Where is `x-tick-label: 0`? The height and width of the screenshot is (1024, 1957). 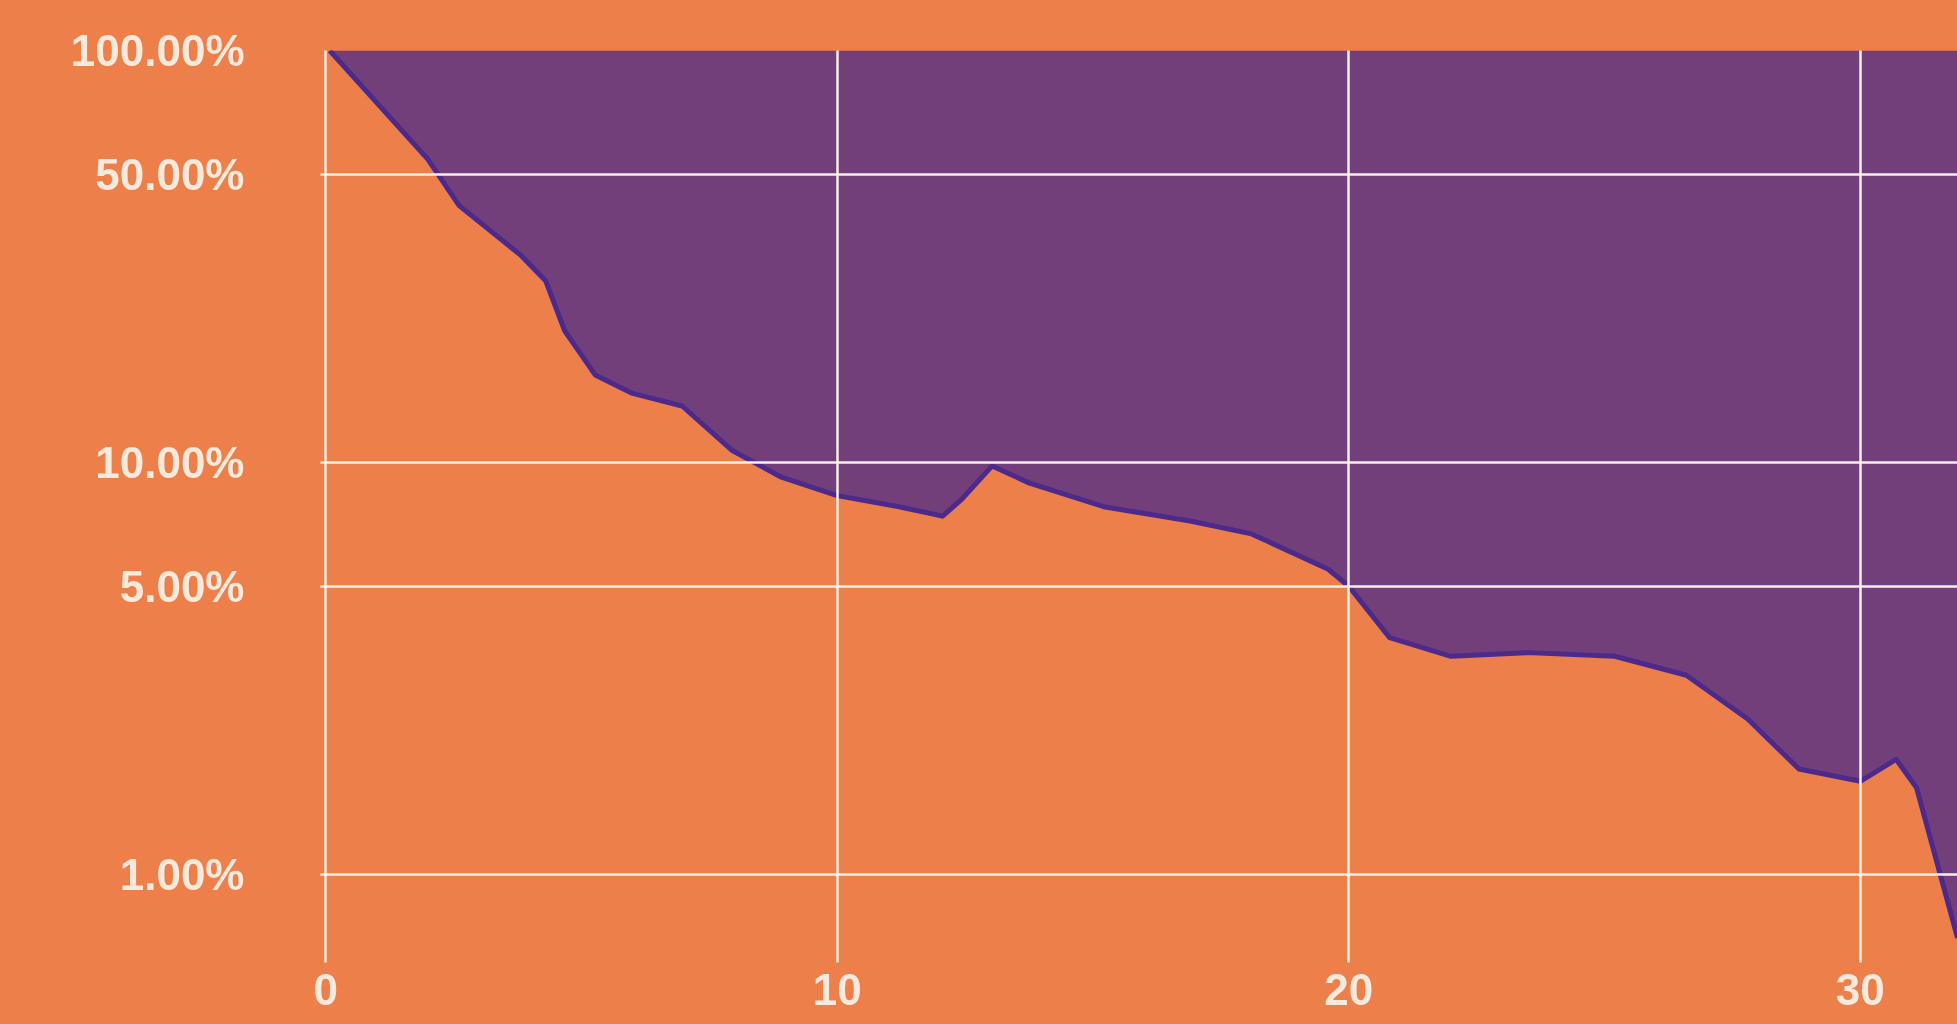
x-tick-label: 0 is located at coordinates (325, 989).